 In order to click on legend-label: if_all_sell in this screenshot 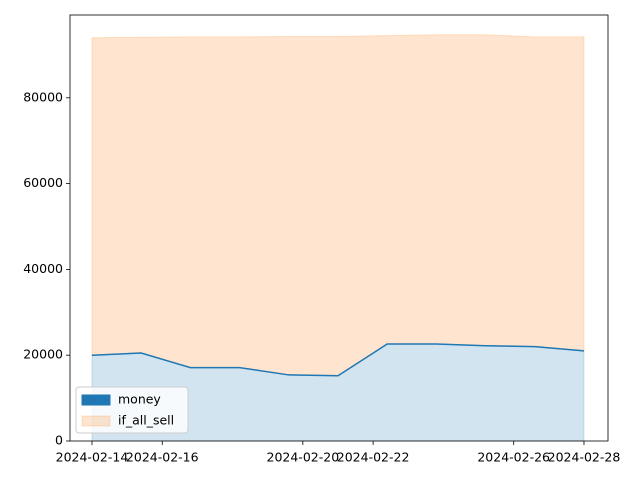, I will do `click(146, 420)`.